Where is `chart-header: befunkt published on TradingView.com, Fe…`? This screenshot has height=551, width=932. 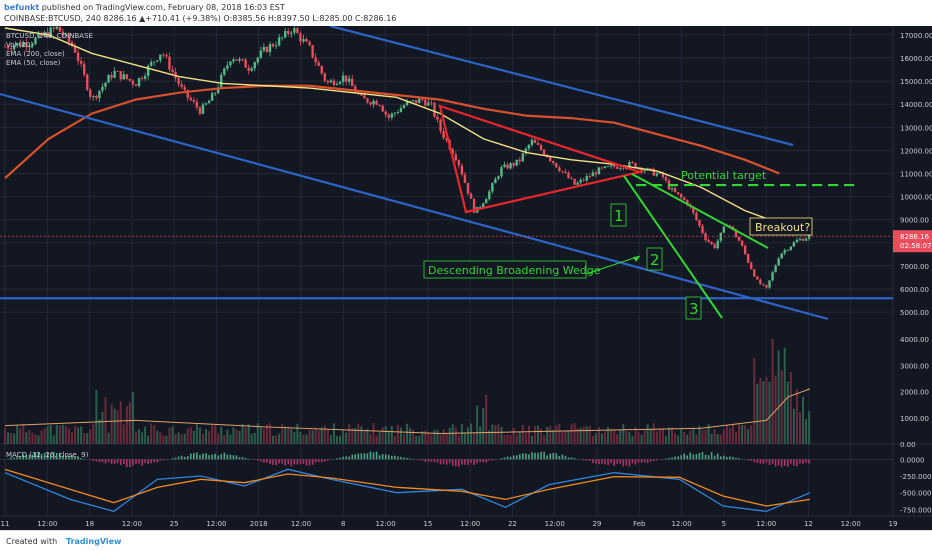
chart-header: befunkt published on TradingView.com, Fe… is located at coordinates (466, 13).